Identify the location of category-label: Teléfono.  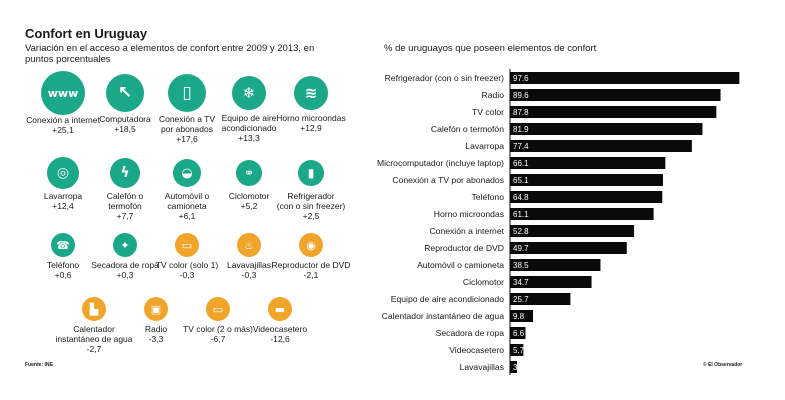
(488, 197).